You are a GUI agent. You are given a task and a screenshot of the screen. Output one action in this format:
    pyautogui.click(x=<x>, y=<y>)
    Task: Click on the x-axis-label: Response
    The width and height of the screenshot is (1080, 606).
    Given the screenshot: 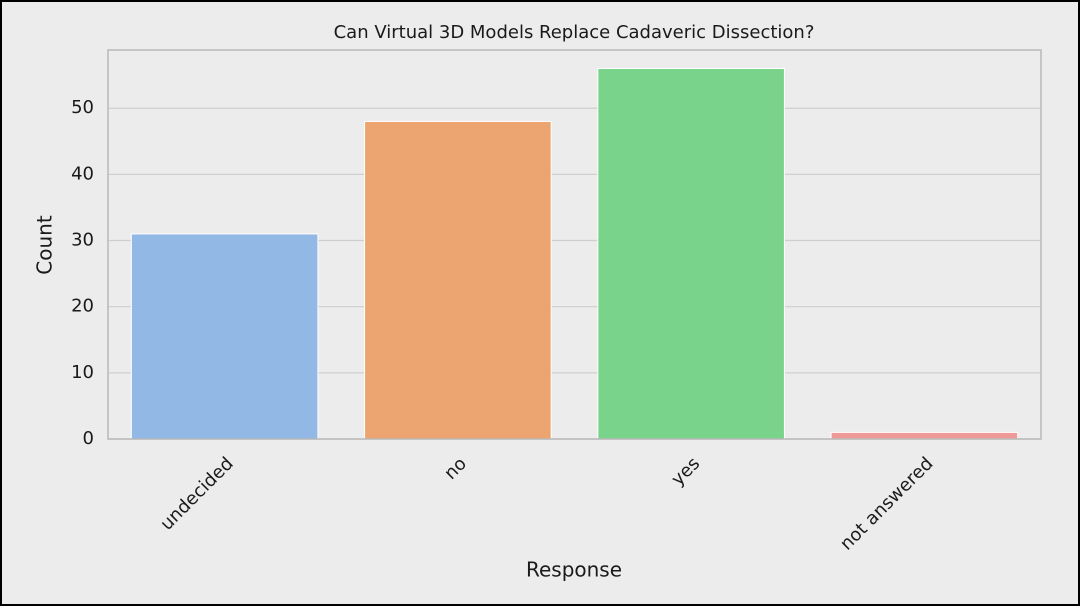 What is the action you would take?
    pyautogui.click(x=574, y=570)
    